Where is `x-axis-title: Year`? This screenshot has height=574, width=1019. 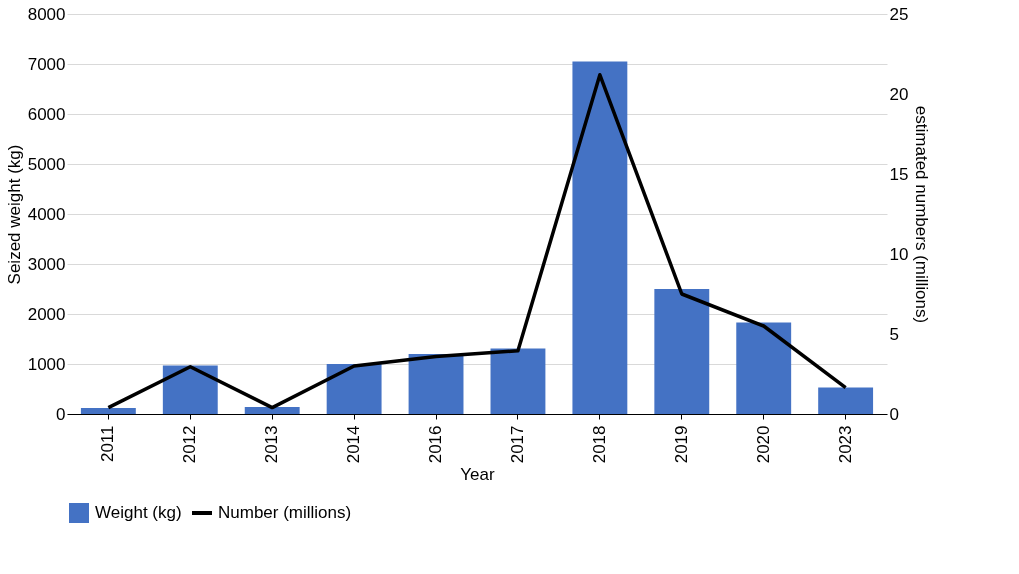 x-axis-title: Year is located at coordinates (478, 475).